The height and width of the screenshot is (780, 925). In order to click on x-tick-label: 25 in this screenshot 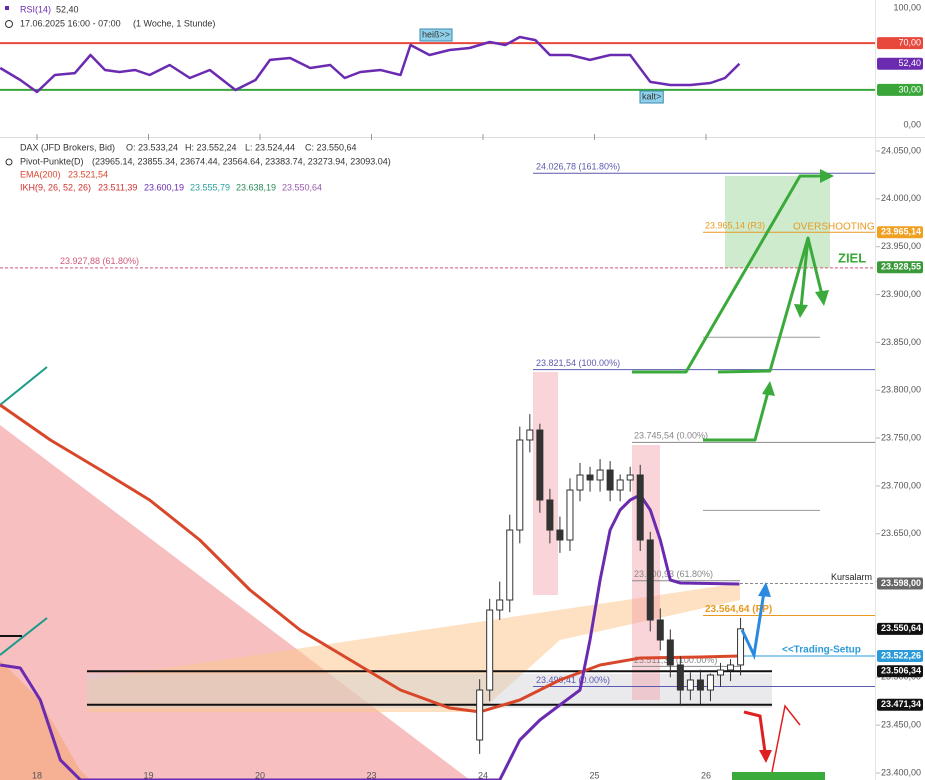, I will do `click(594, 775)`.